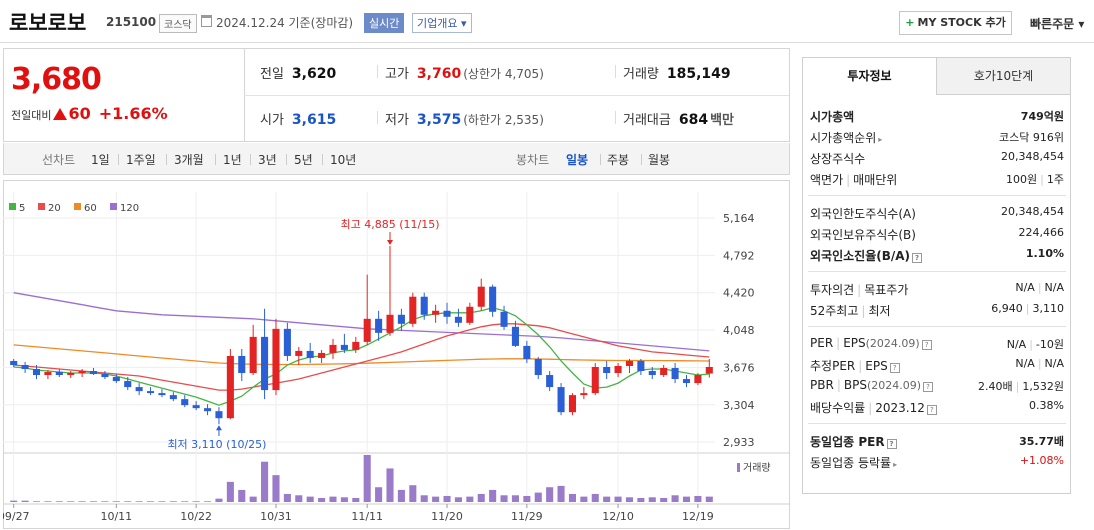 The height and width of the screenshot is (530, 1094). I want to click on period-1d: 1일, so click(100, 160).